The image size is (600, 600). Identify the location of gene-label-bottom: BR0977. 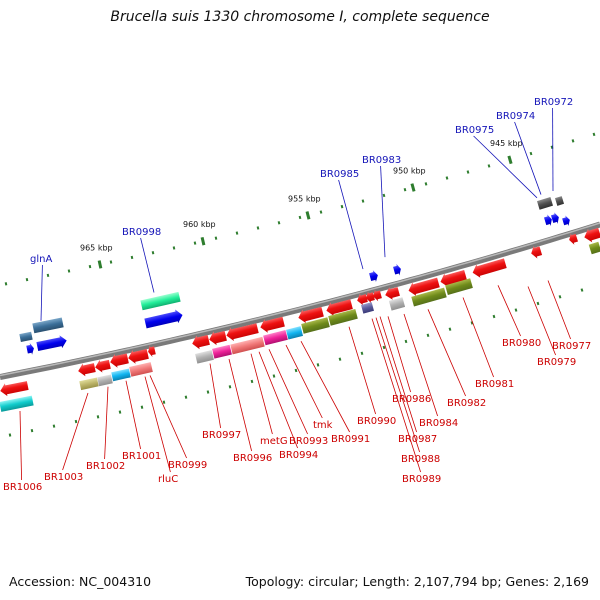
(571, 346).